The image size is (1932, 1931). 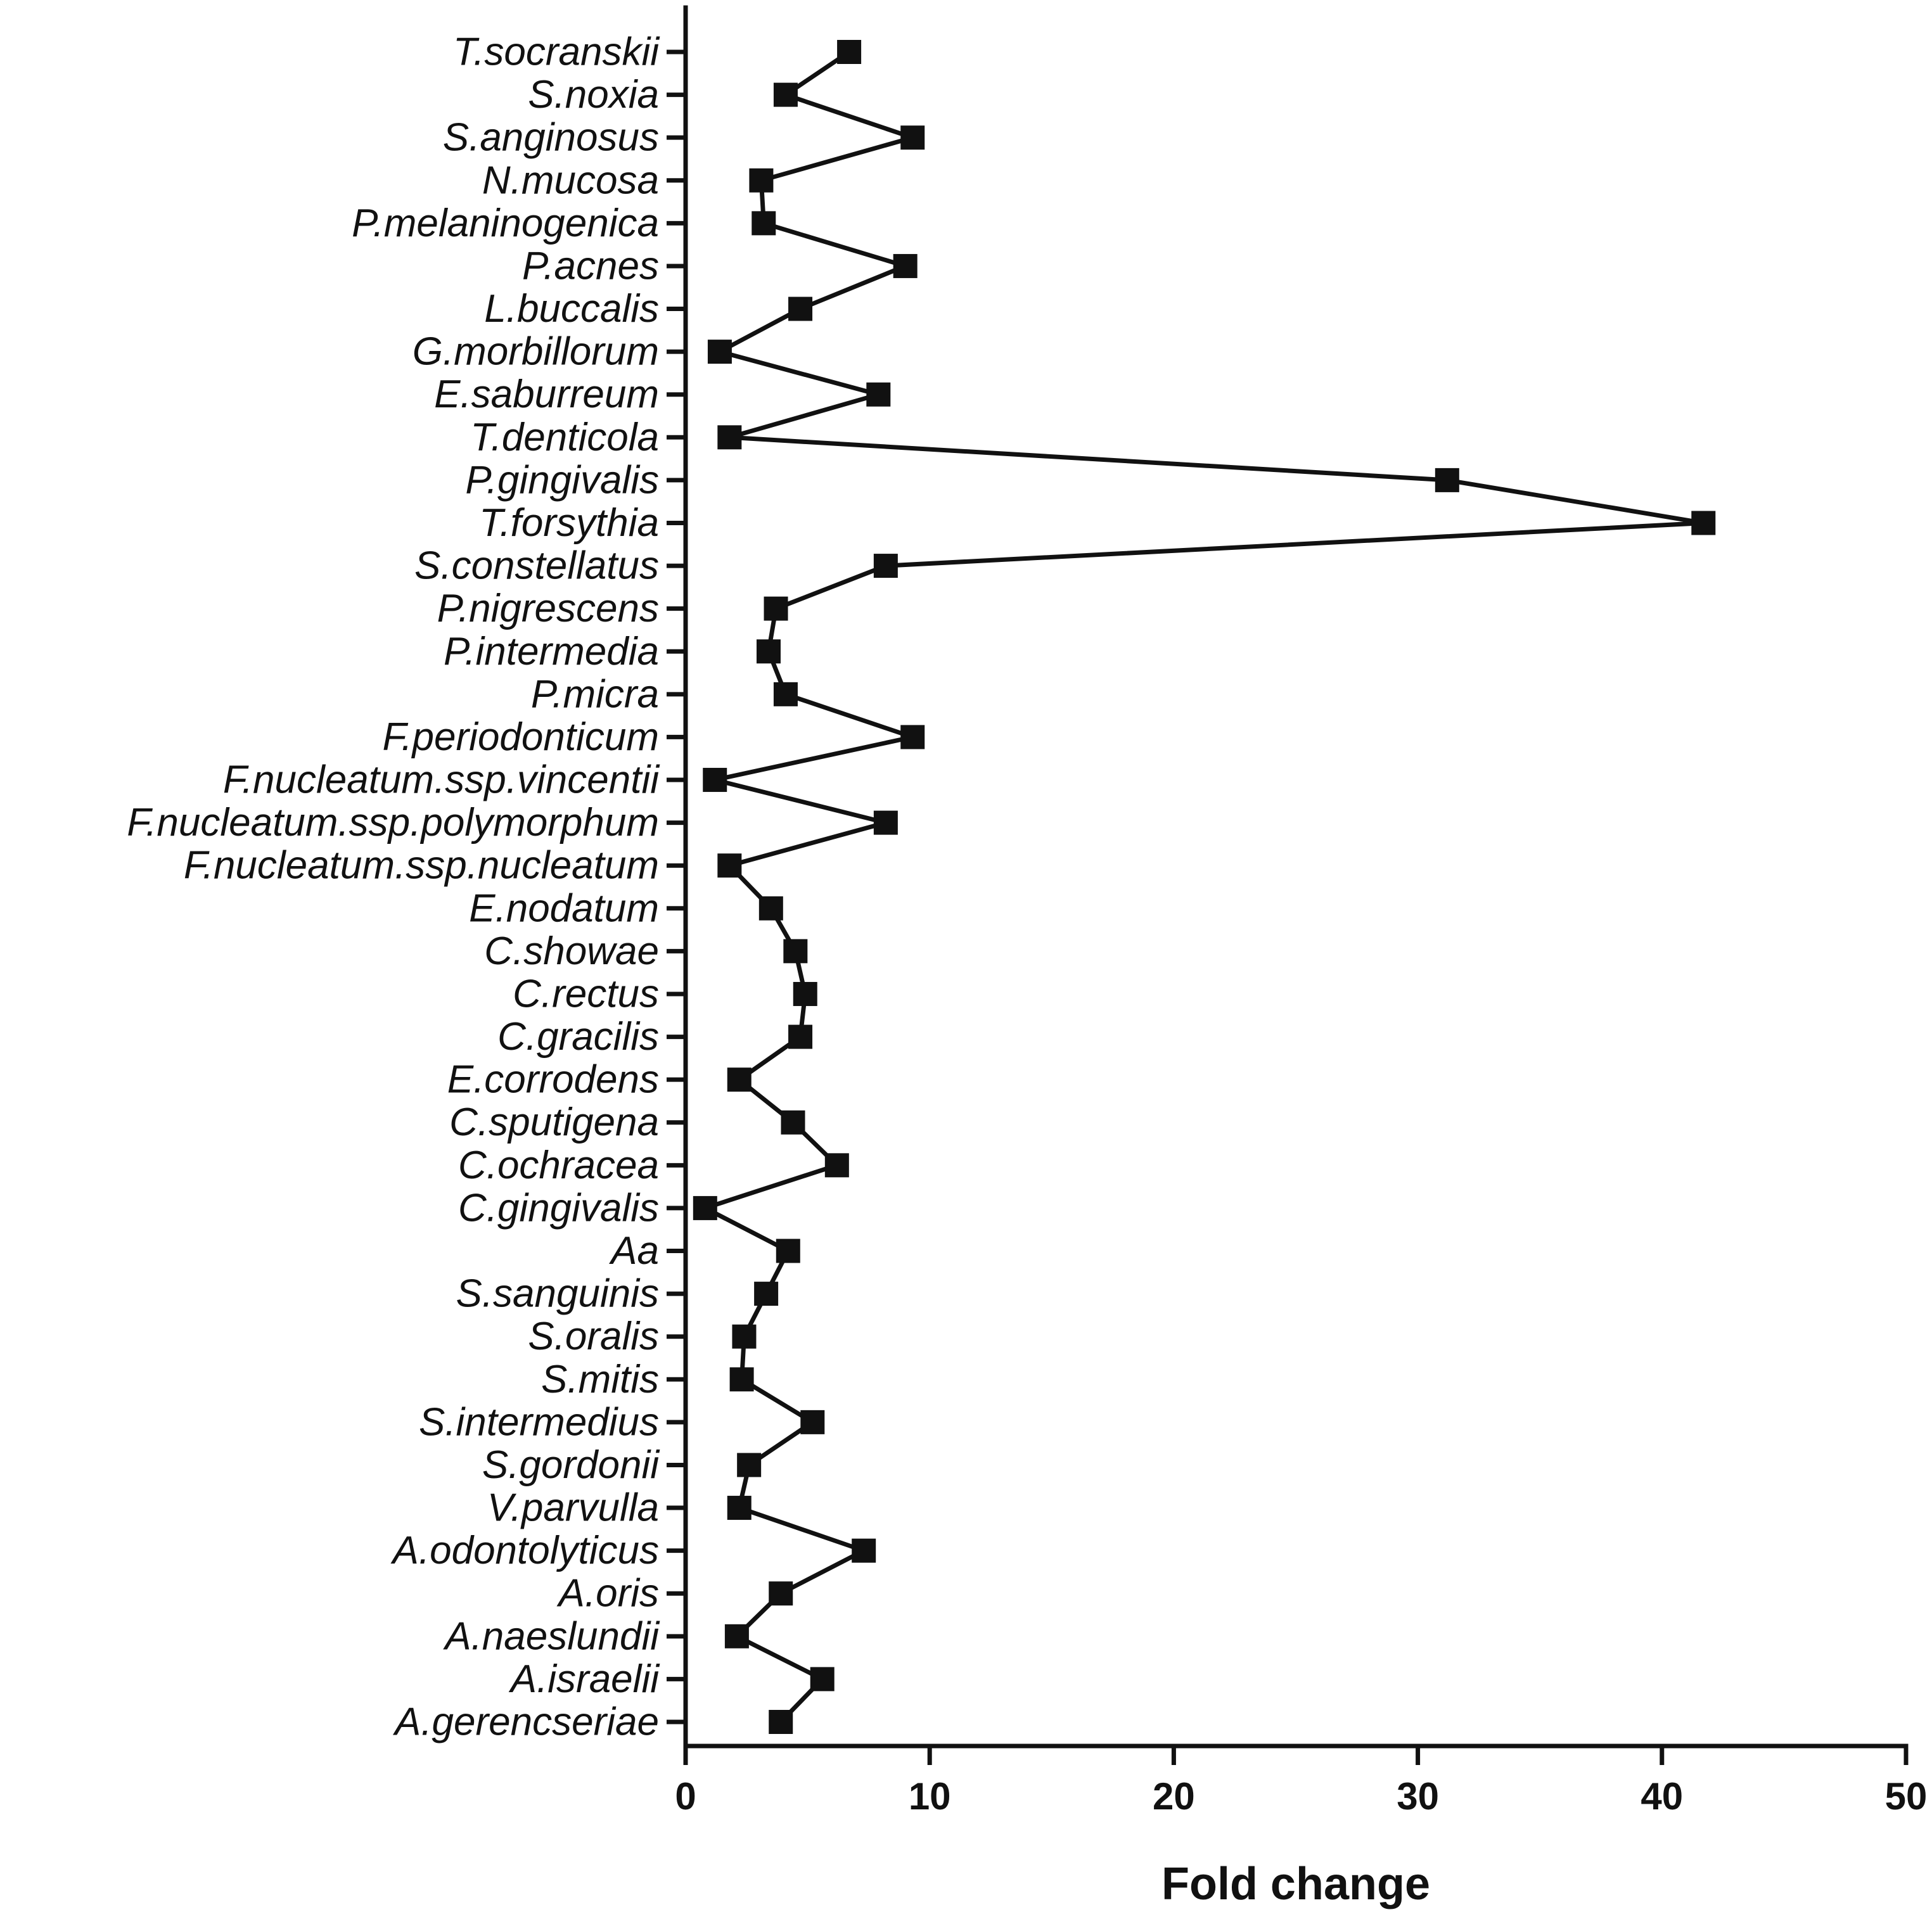 I want to click on category-label: S.oralis, so click(x=593, y=1336).